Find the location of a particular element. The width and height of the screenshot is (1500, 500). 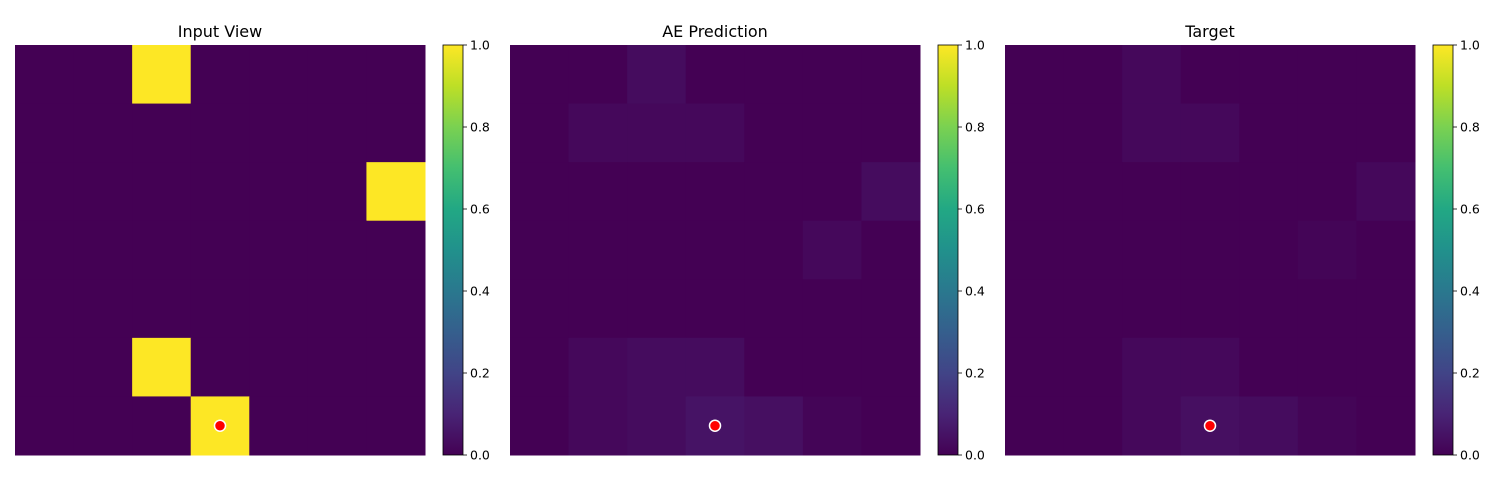

chart-title: AE Prediction is located at coordinates (715, 31).